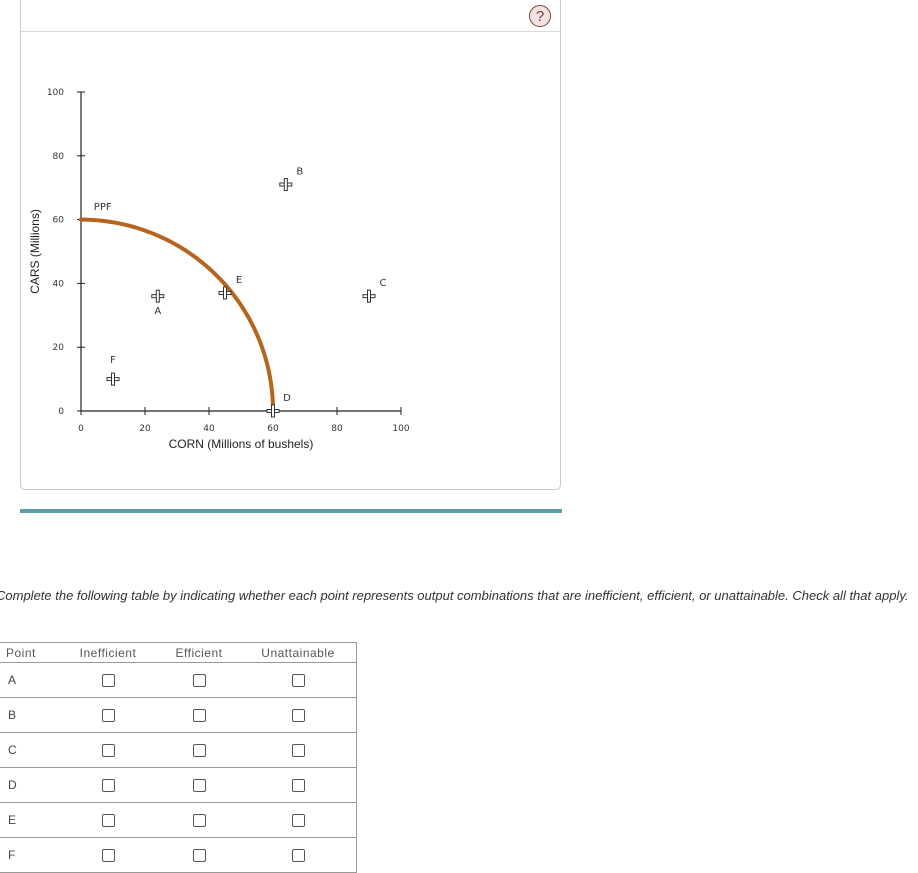  What do you see at coordinates (287, 398) in the screenshot?
I see `point-d-label: D` at bounding box center [287, 398].